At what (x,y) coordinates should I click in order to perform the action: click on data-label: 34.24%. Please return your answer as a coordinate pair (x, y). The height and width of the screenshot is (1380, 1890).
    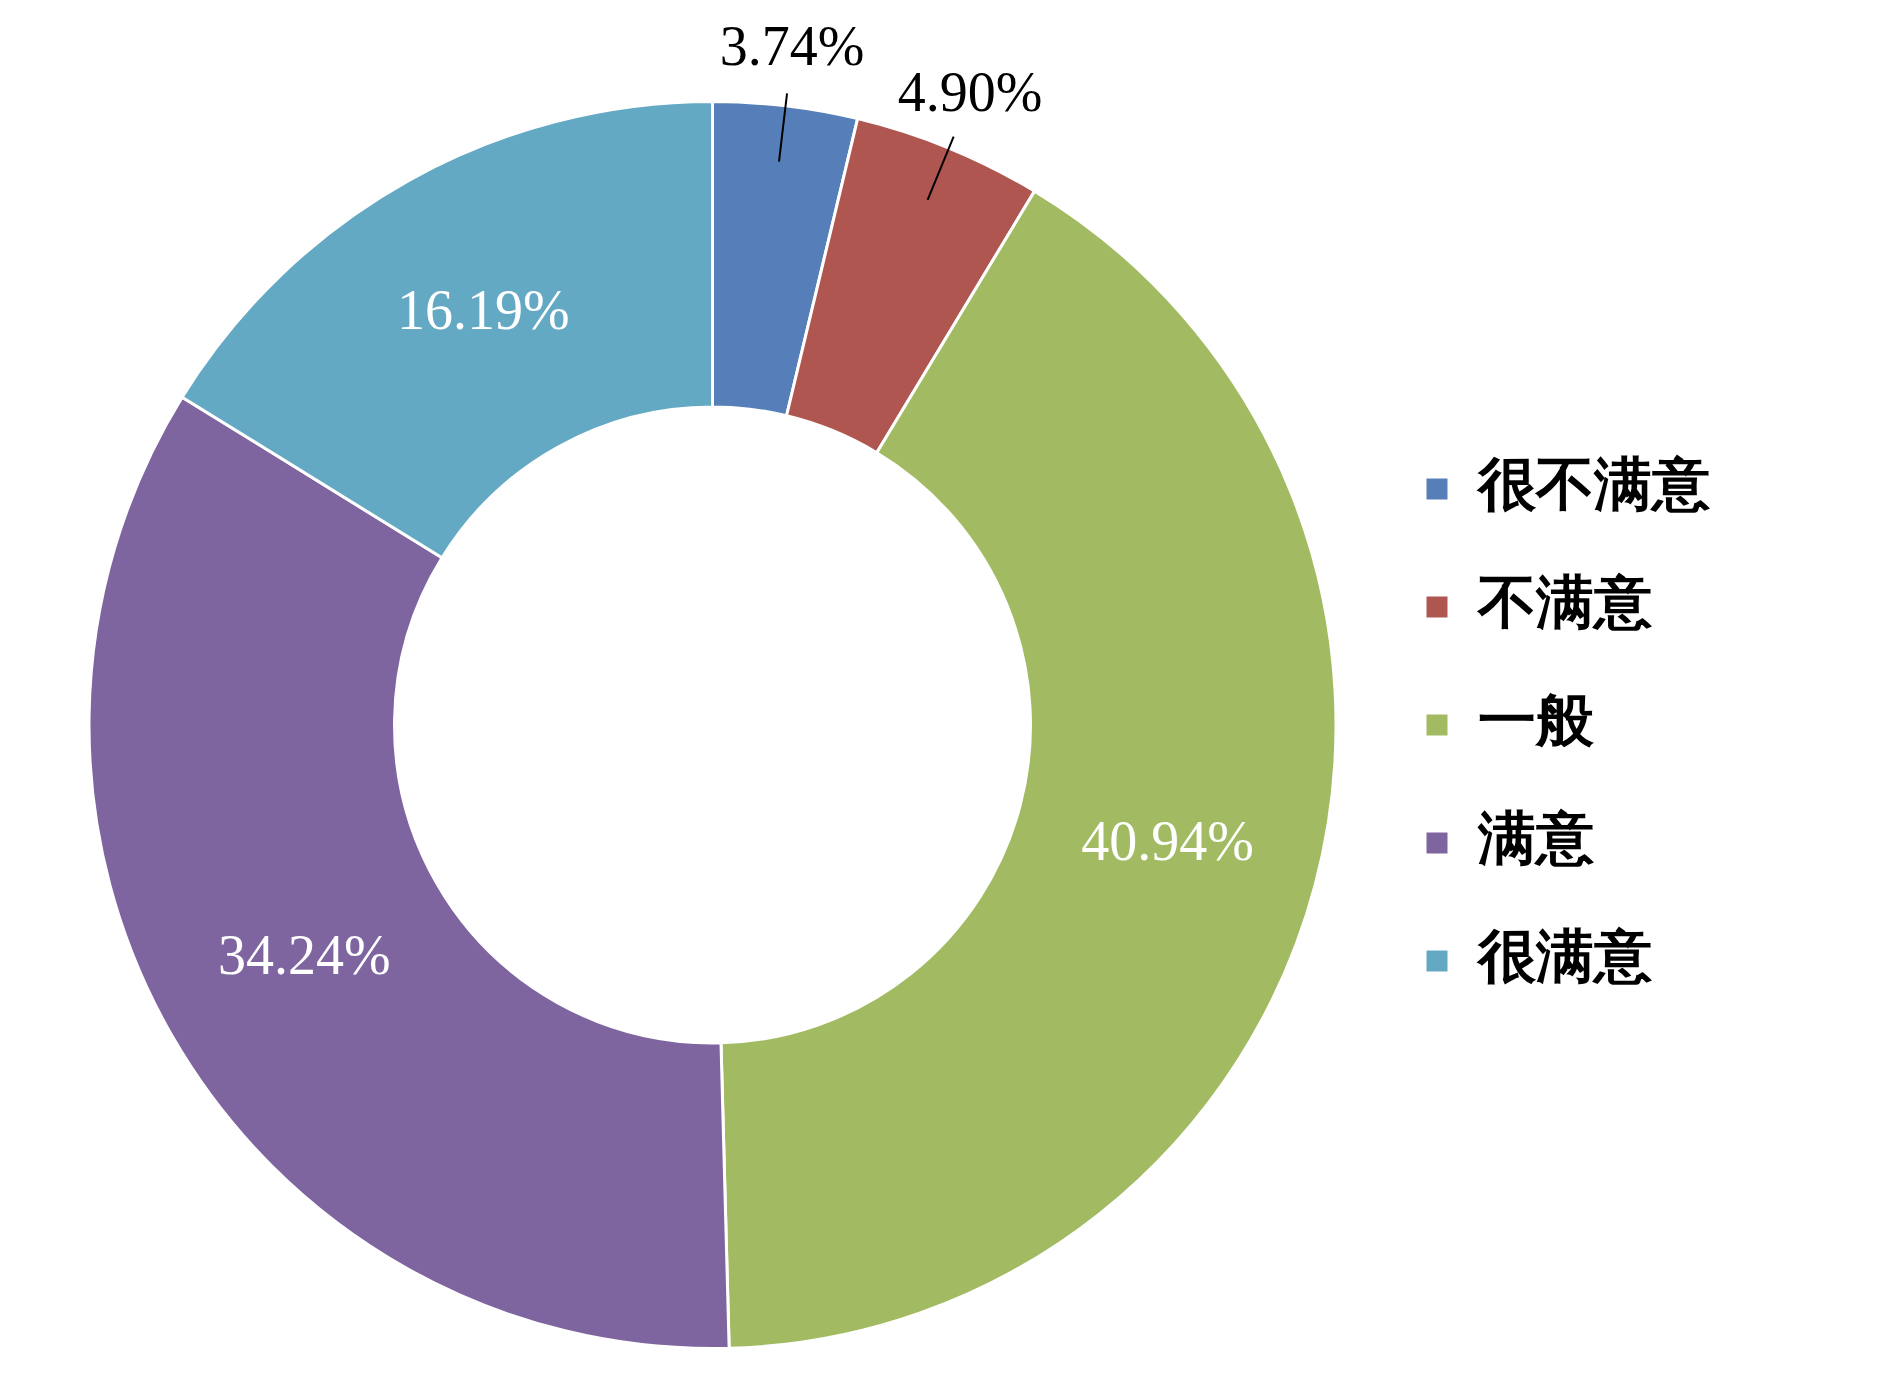
    Looking at the image, I should click on (304, 955).